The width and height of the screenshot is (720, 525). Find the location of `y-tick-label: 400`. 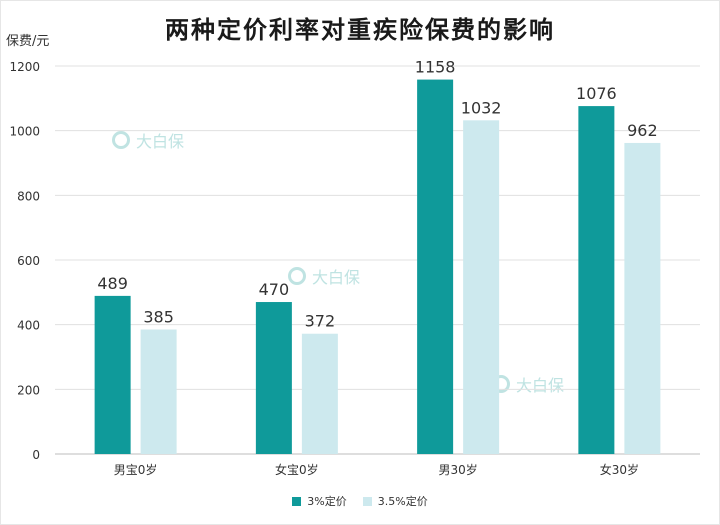

y-tick-label: 400 is located at coordinates (28, 326).